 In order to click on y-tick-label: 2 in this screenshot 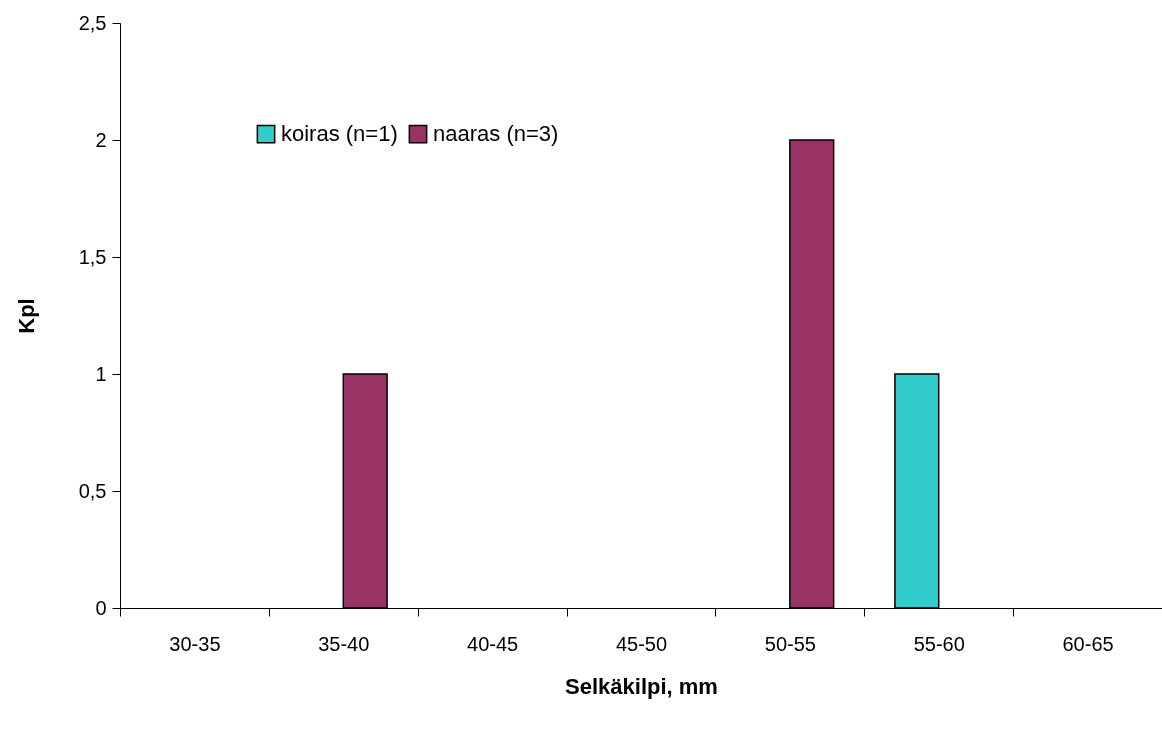, I will do `click(101, 139)`.